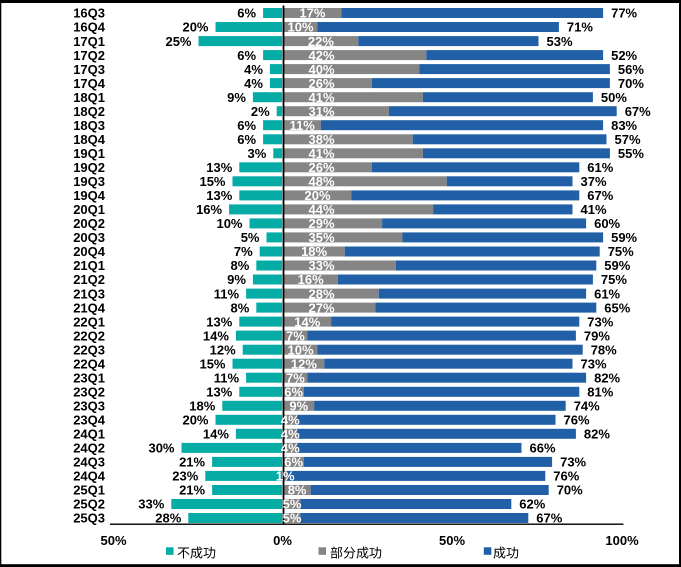  I want to click on svg-text: 23Q2, so click(89, 392).